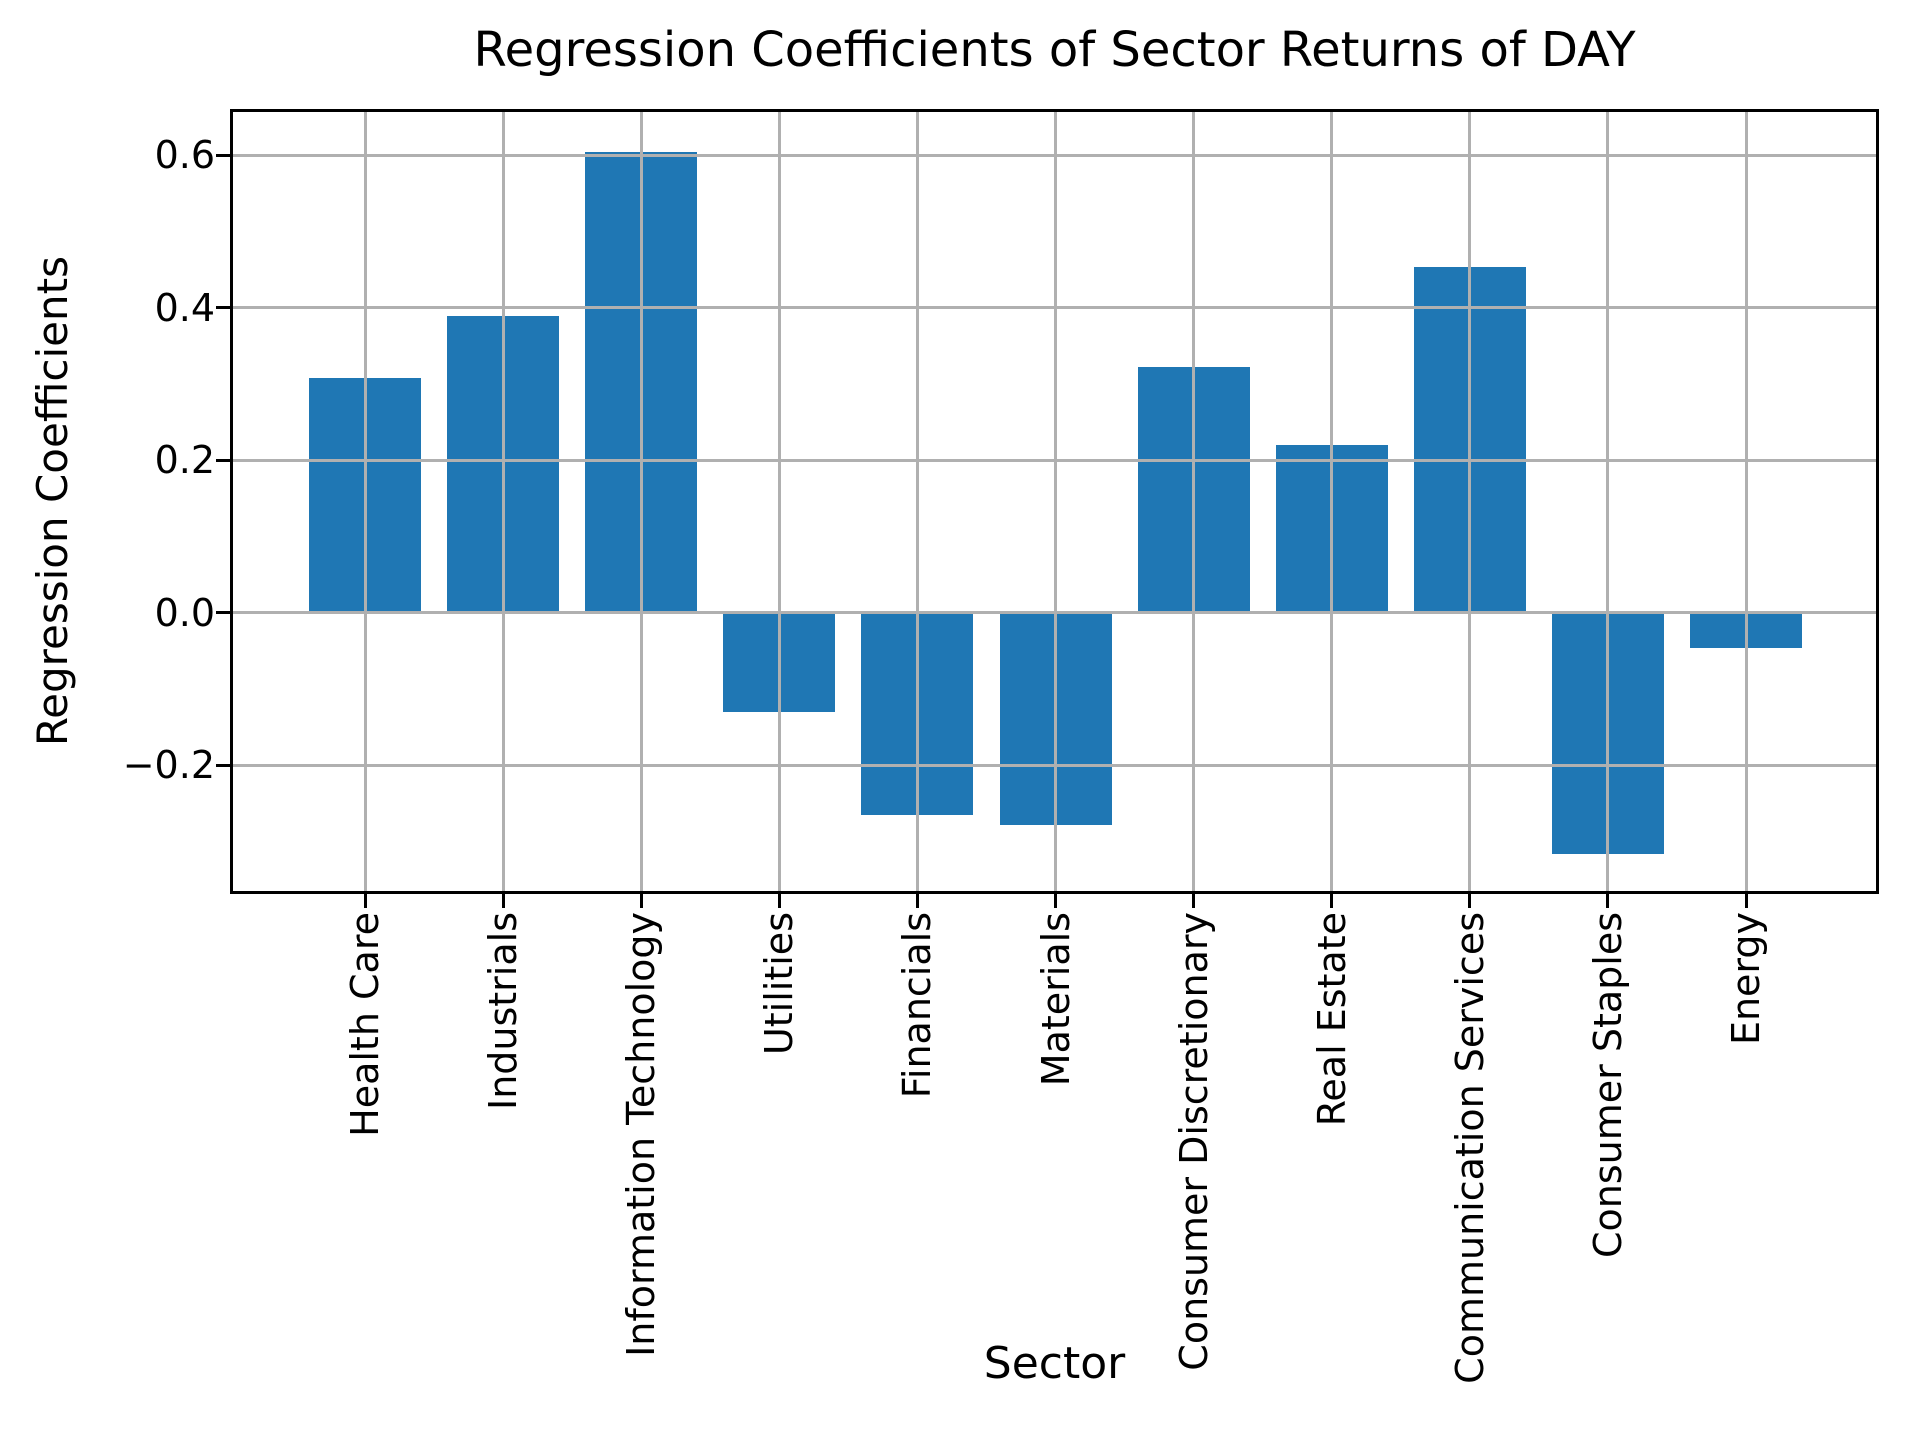  I want to click on x-tick-label: Information Technology, so click(641, 1134).